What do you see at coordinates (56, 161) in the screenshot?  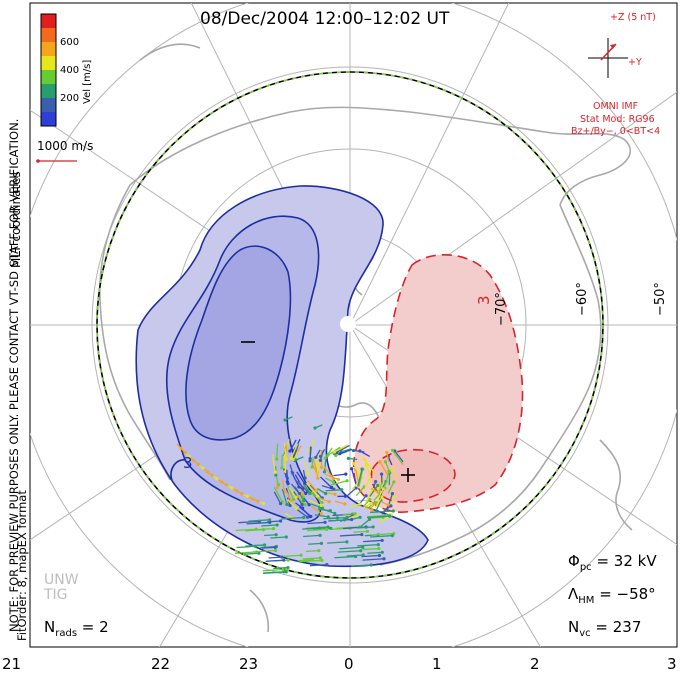 I see `scale-vector` at bounding box center [56, 161].